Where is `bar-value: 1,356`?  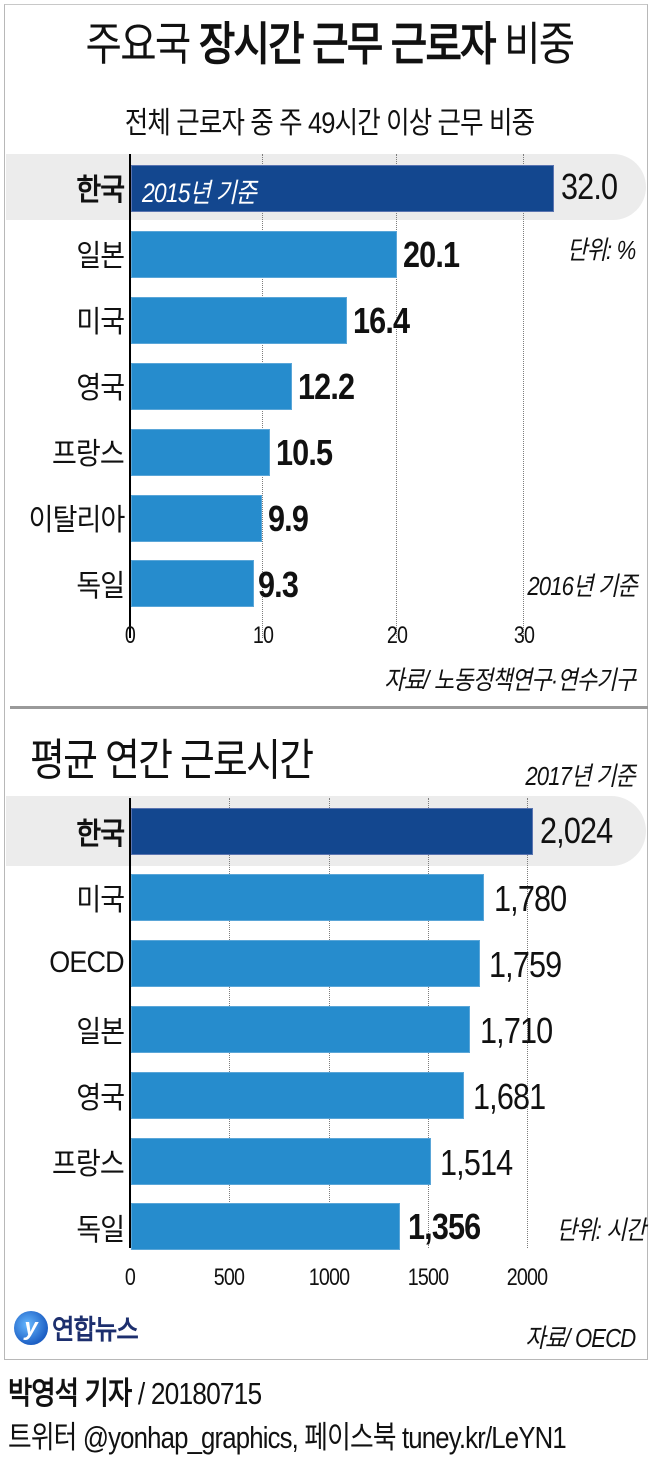 bar-value: 1,356 is located at coordinates (444, 1226).